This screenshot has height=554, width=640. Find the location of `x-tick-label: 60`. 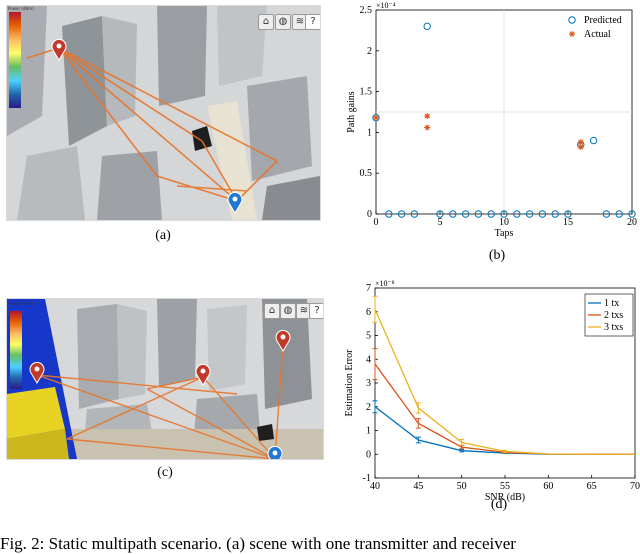

x-tick-label: 60 is located at coordinates (548, 486).